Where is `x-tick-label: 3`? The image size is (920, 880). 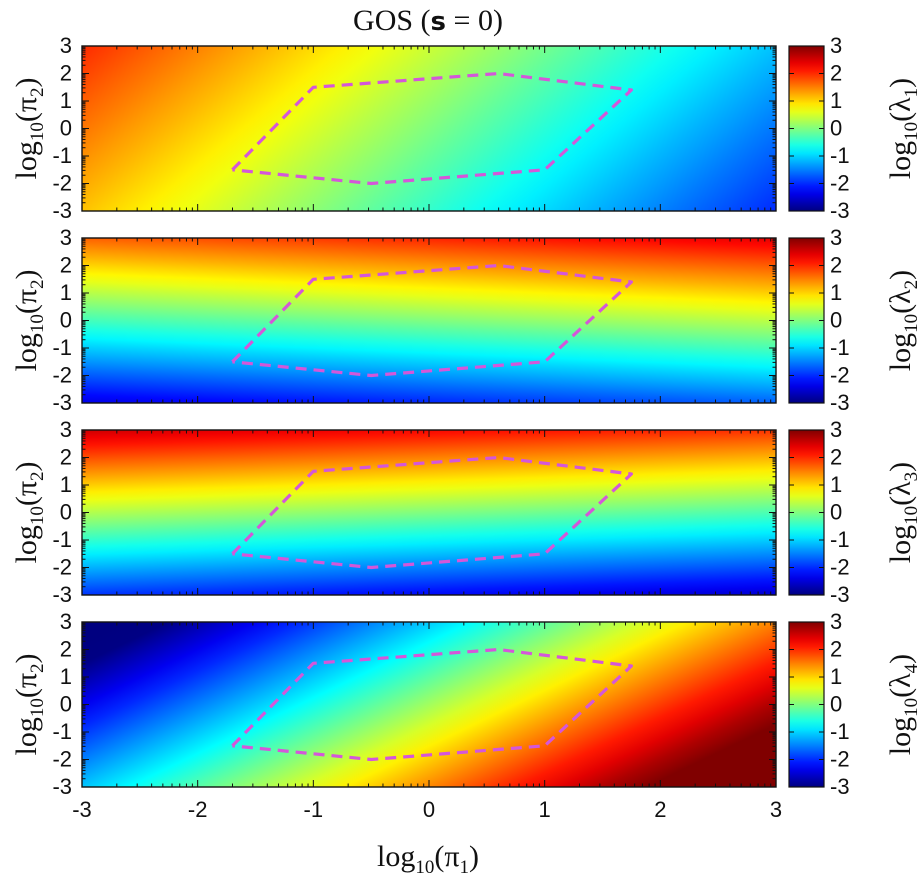
x-tick-label: 3 is located at coordinates (776, 809).